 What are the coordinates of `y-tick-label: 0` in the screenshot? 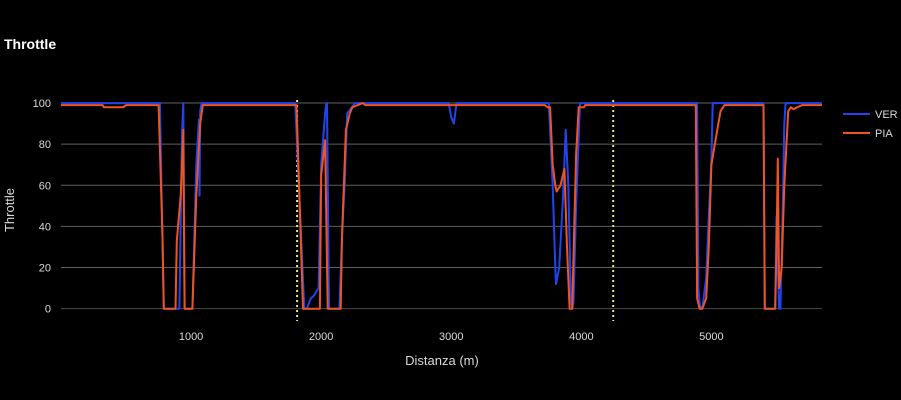 It's located at (48, 310).